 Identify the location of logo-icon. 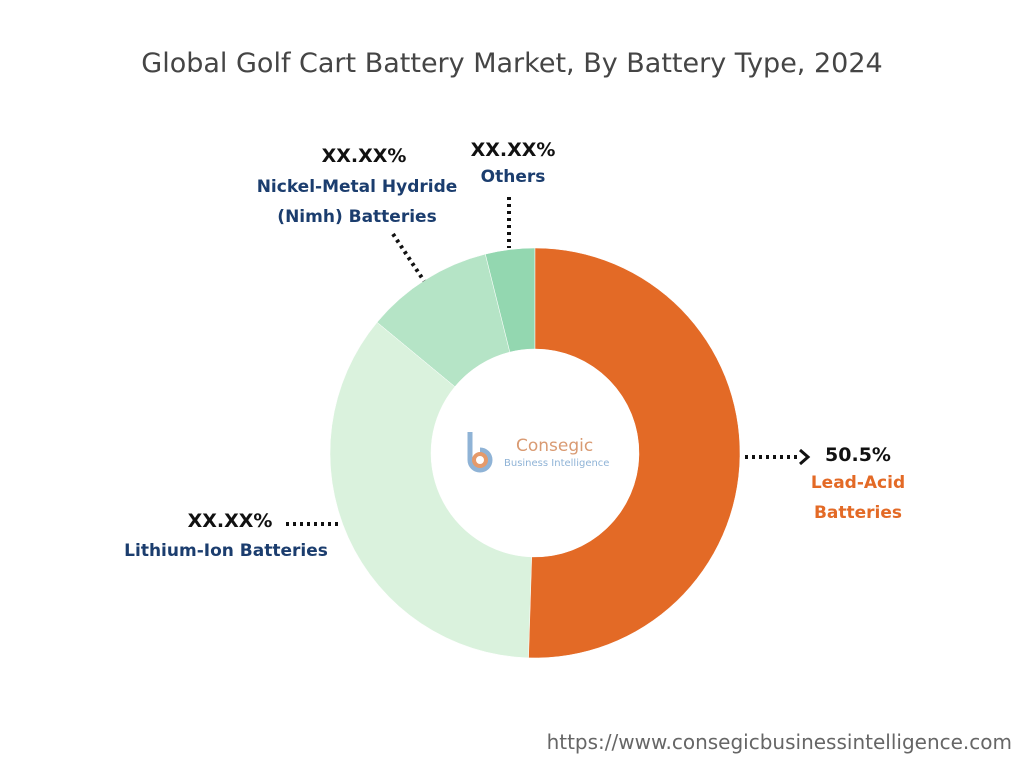
(476, 452).